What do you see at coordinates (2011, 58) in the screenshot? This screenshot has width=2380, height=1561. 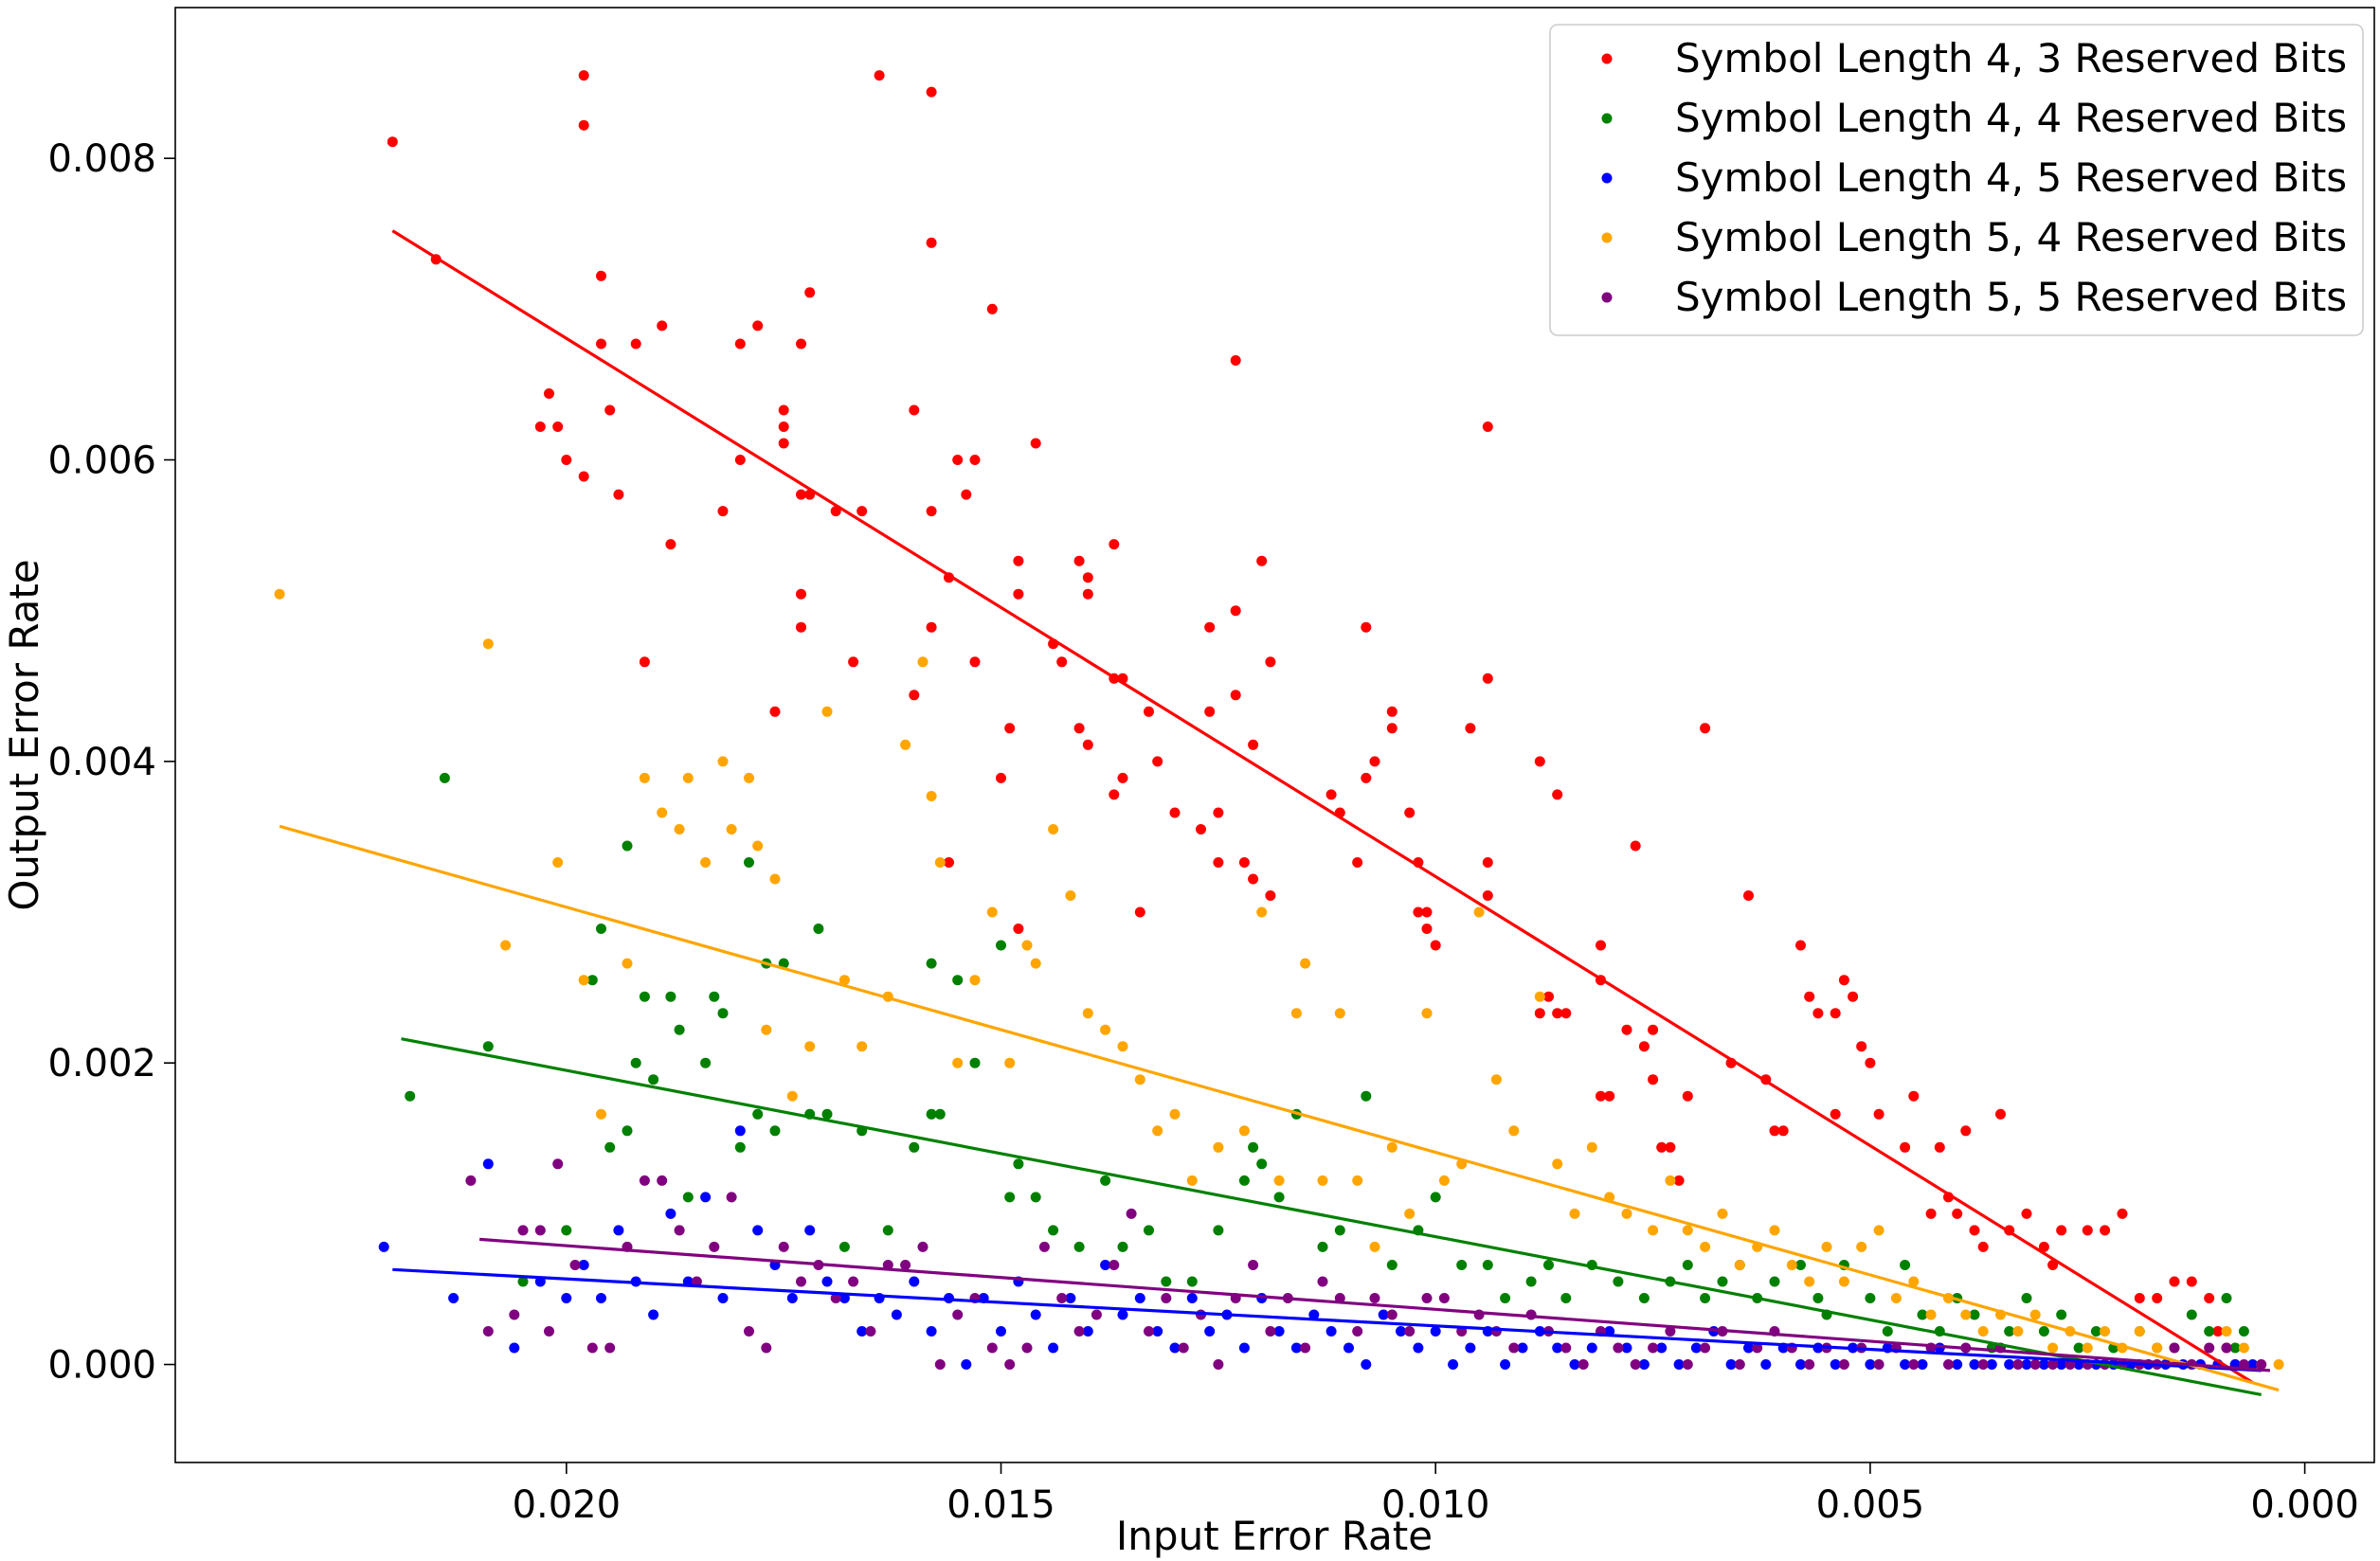 I see `legend-label-series-1: Symbol Length 4, 3 Reserved Bits` at bounding box center [2011, 58].